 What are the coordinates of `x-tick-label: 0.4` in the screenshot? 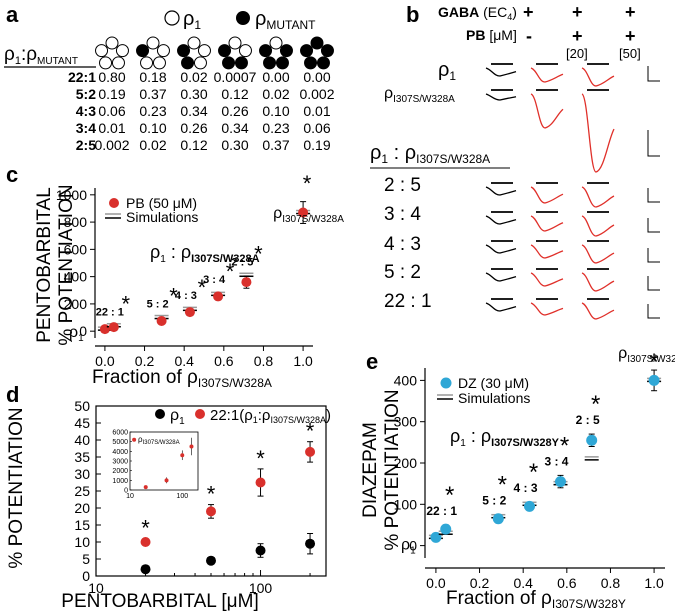 It's located at (184, 361).